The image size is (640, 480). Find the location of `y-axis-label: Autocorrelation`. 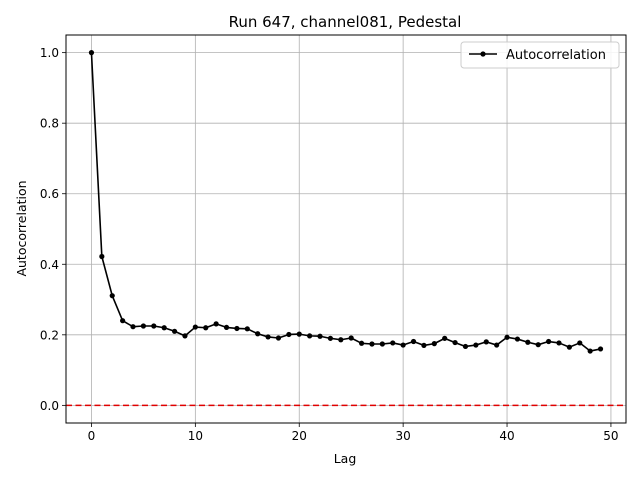

y-axis-label: Autocorrelation is located at coordinates (21, 228).